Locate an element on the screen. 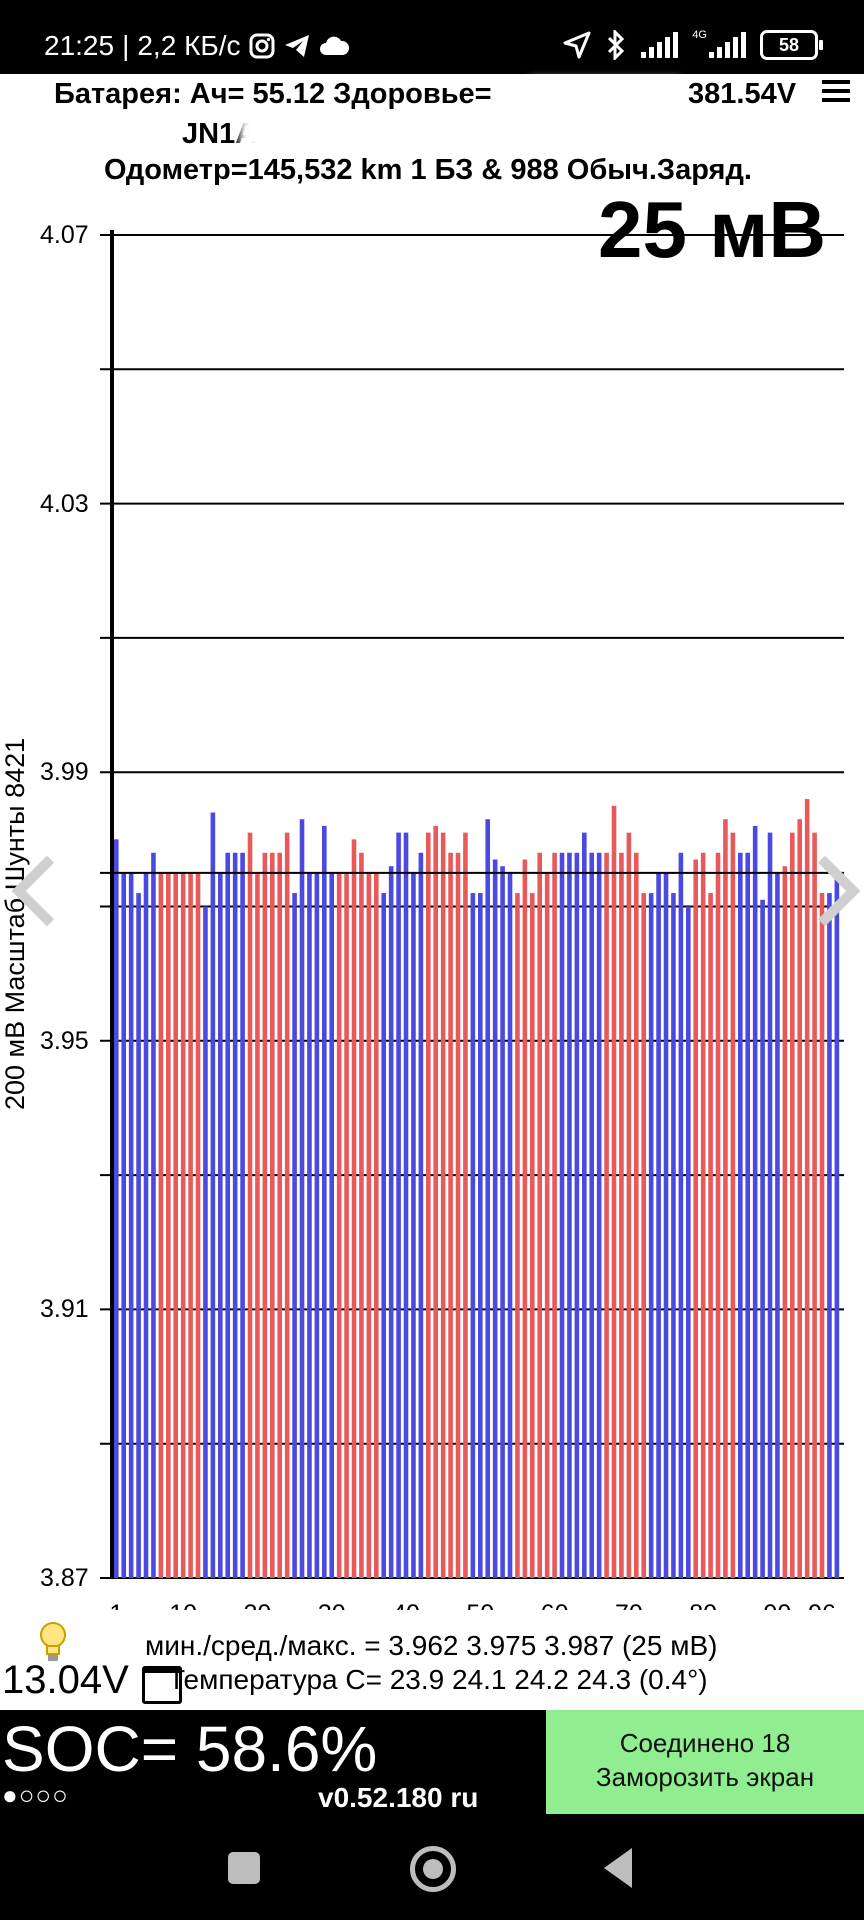 This screenshot has height=1920, width=864. x-tick-label: 50 is located at coordinates (480, 1605).